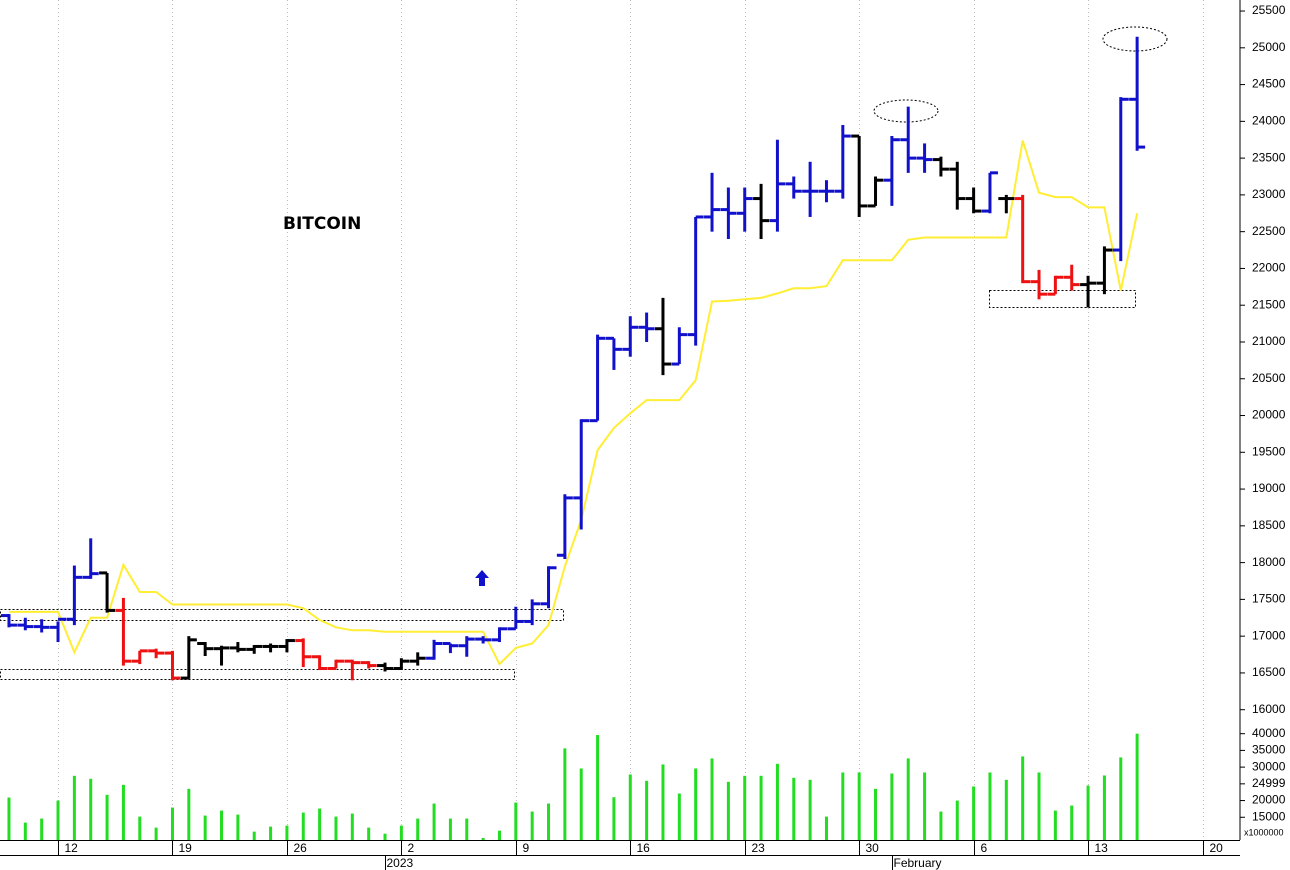  Describe the element at coordinates (1217, 848) in the screenshot. I see `x-tick-label: 20` at that location.